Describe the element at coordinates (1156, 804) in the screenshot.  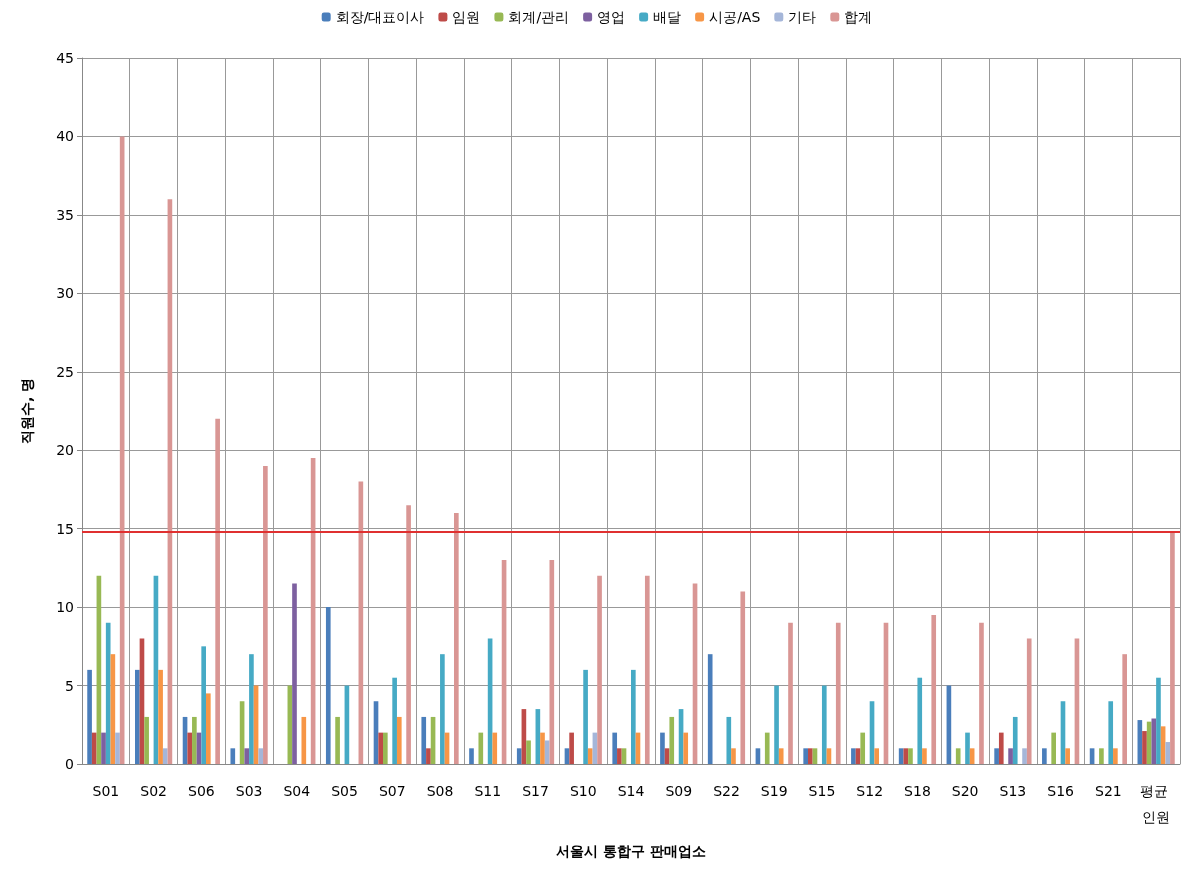
I see `x-tick-label: 평균 인원` at that location.